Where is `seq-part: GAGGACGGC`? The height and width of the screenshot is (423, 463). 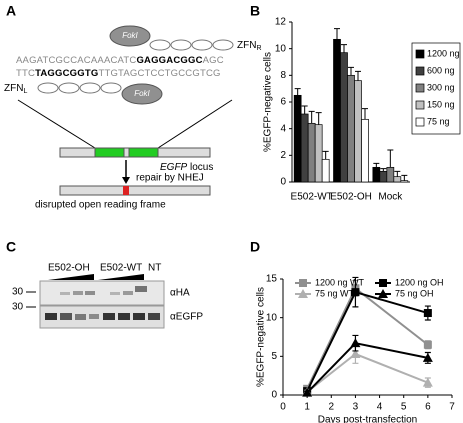 seq-part: GAGGACGGC is located at coordinates (169, 60).